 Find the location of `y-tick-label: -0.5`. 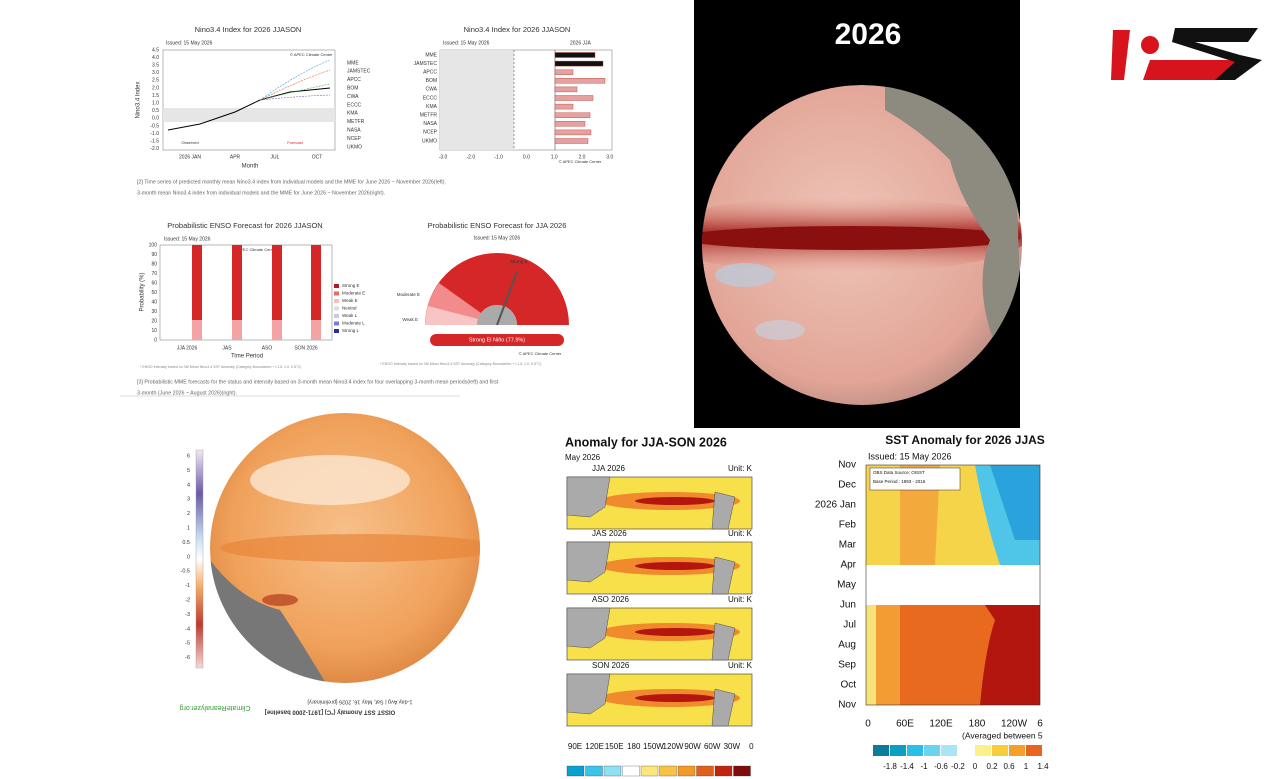

y-tick-label: -0.5 is located at coordinates (154, 126).